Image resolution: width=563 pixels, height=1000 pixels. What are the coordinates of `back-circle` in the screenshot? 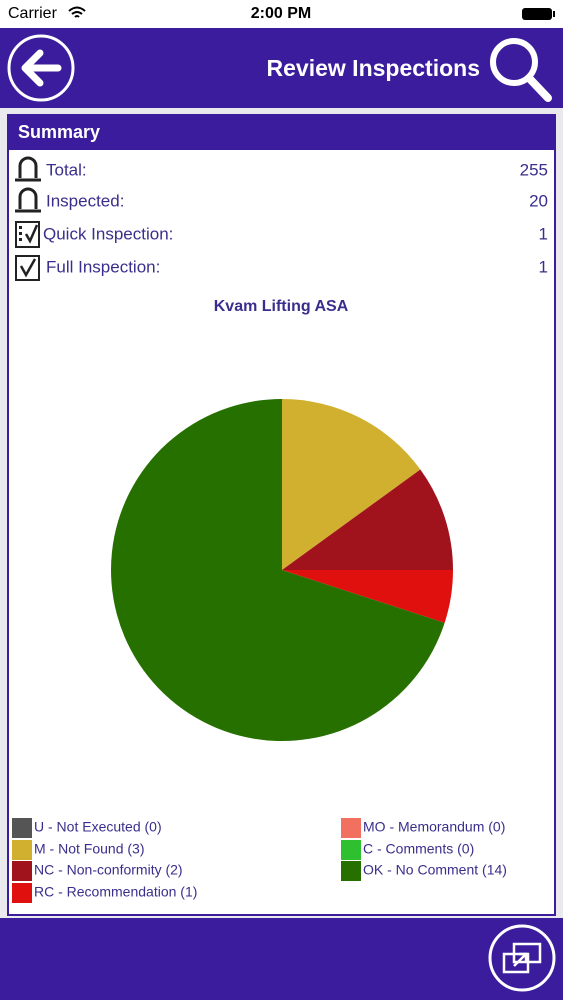 It's located at (41, 68).